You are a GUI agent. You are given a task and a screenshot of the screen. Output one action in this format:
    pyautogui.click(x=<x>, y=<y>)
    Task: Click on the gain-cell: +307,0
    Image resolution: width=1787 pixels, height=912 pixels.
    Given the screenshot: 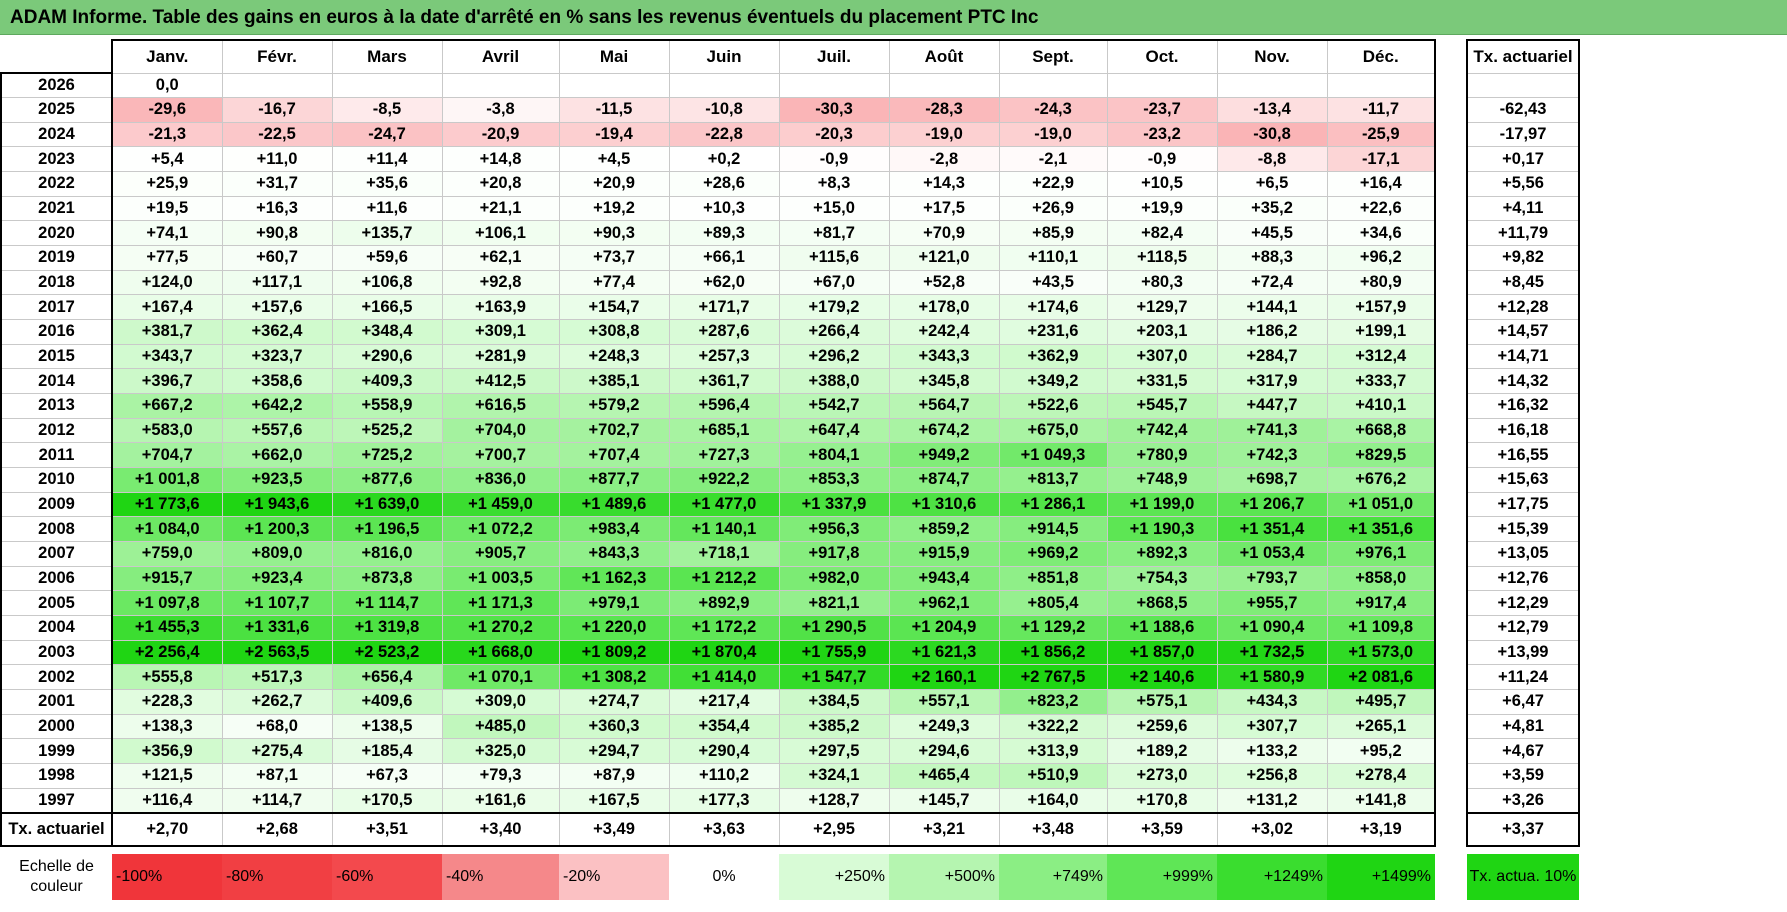 What is the action you would take?
    pyautogui.click(x=1162, y=356)
    